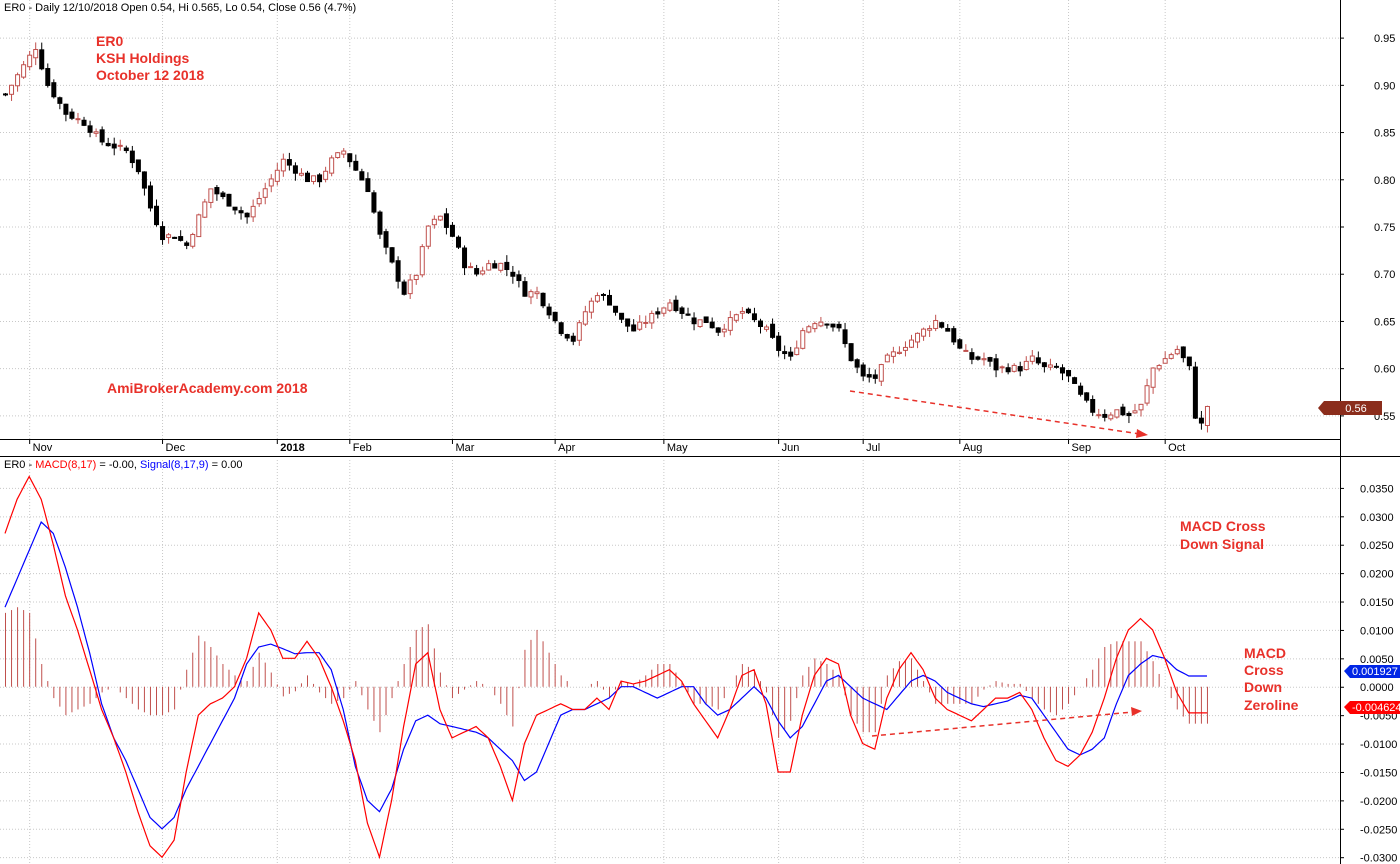 The height and width of the screenshot is (864, 1400). I want to click on macd-y-tick-label: 0.0000, so click(1377, 688).